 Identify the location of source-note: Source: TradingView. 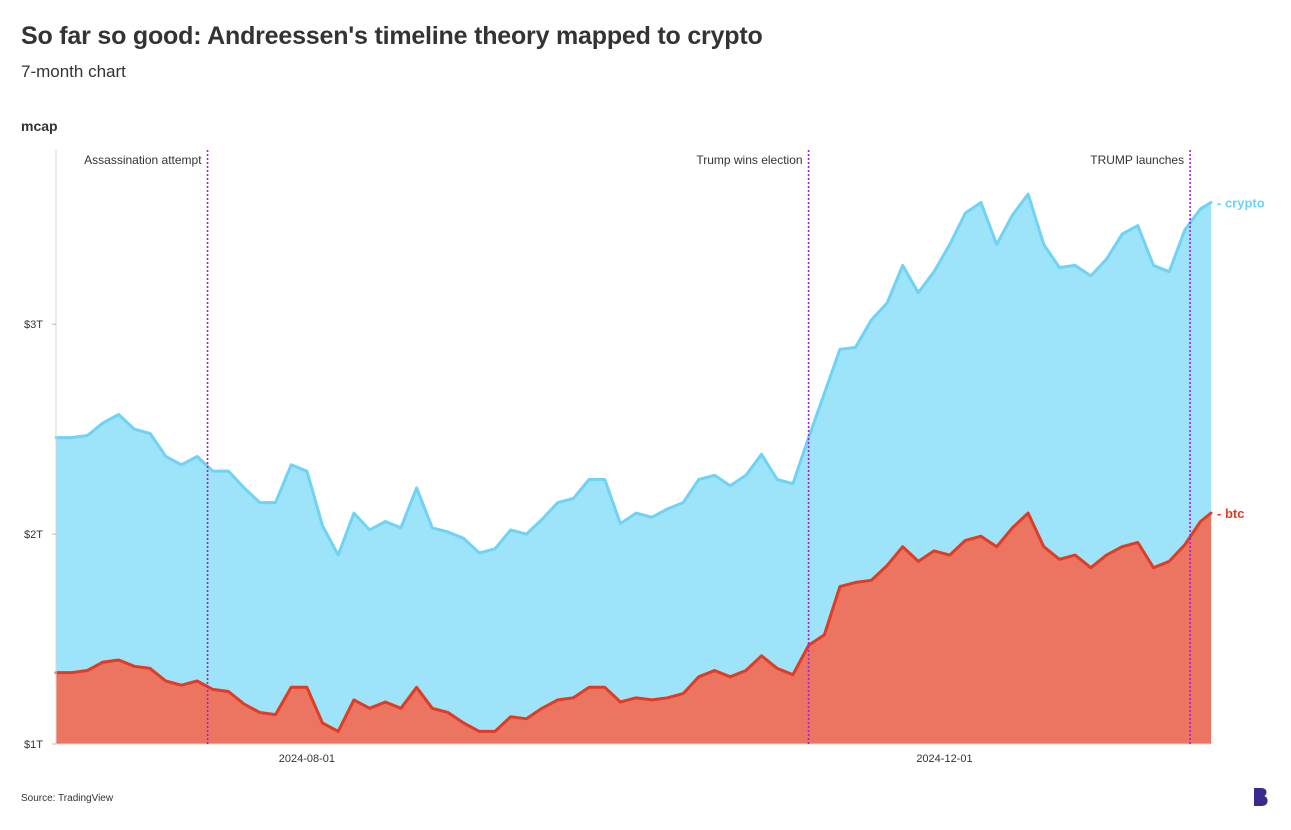
(67, 798).